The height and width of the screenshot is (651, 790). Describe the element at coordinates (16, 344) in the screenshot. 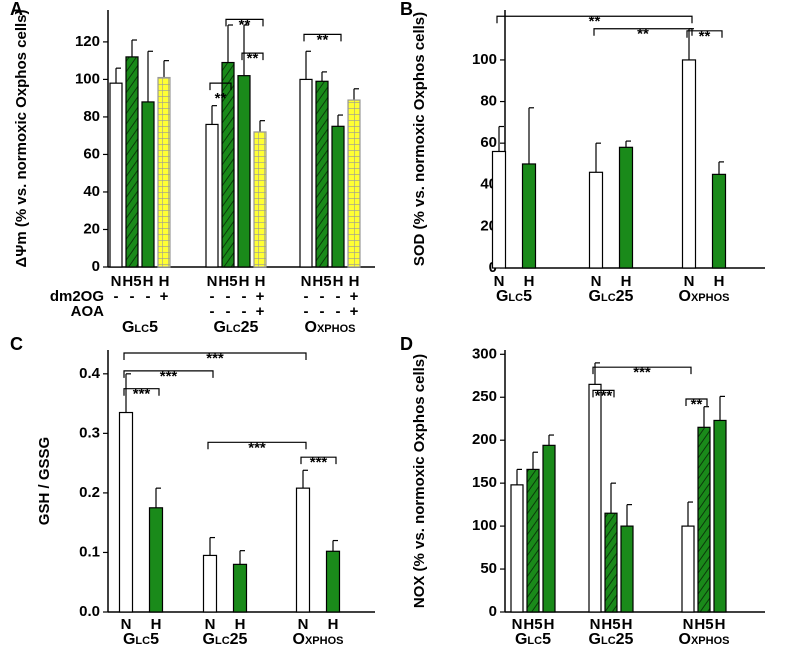

I see `panel-letter: C` at that location.